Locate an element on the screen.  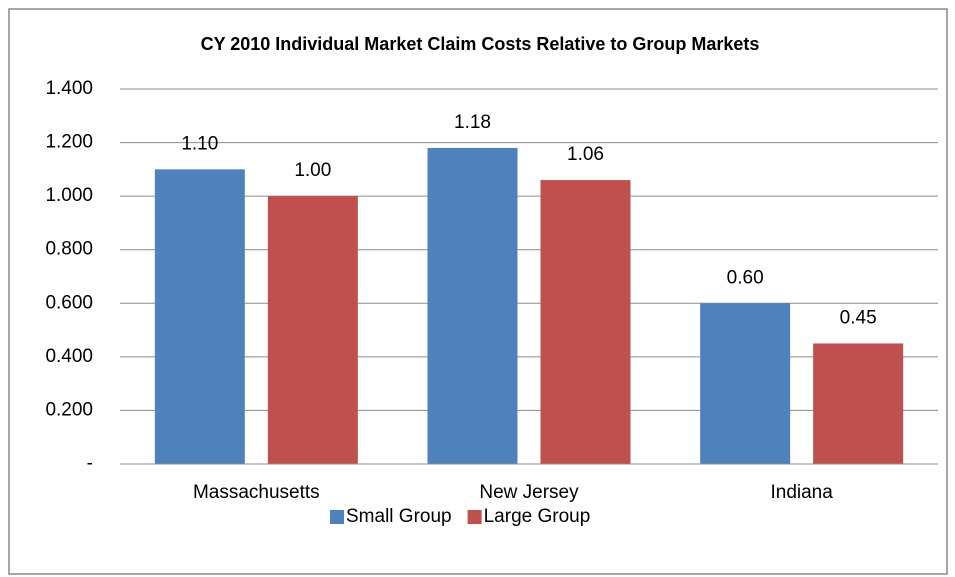
value-label: 0.45 is located at coordinates (858, 317).